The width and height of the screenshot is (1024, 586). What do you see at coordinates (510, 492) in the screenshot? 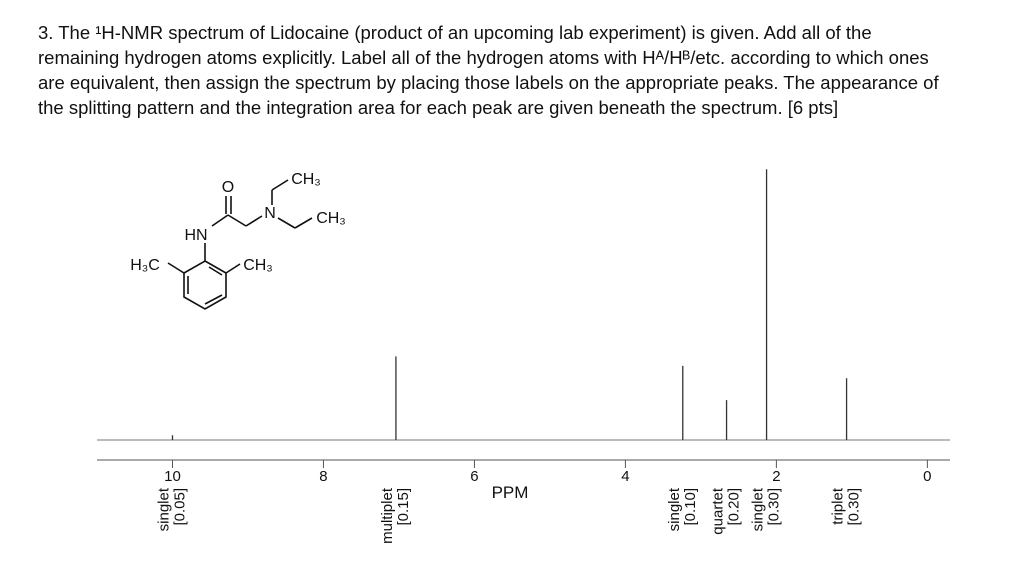
I see `x-axis-label: PPM` at bounding box center [510, 492].